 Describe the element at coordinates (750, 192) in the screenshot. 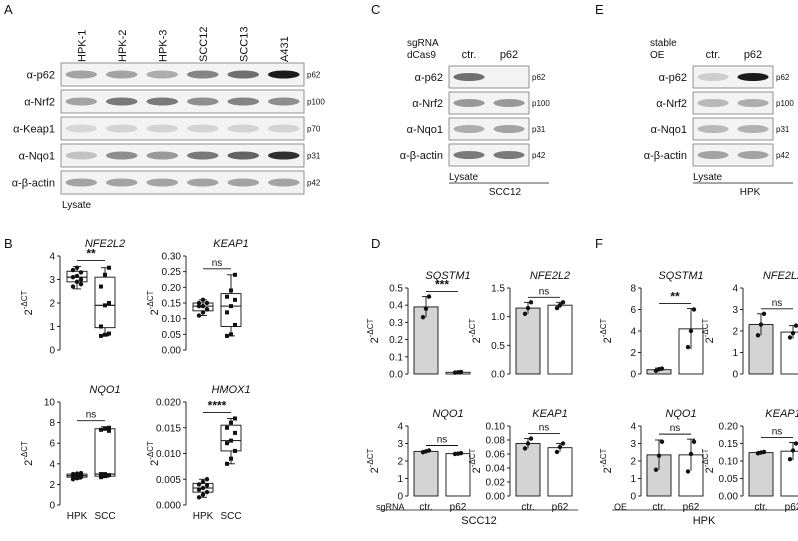

I see `group-label: HPK` at that location.